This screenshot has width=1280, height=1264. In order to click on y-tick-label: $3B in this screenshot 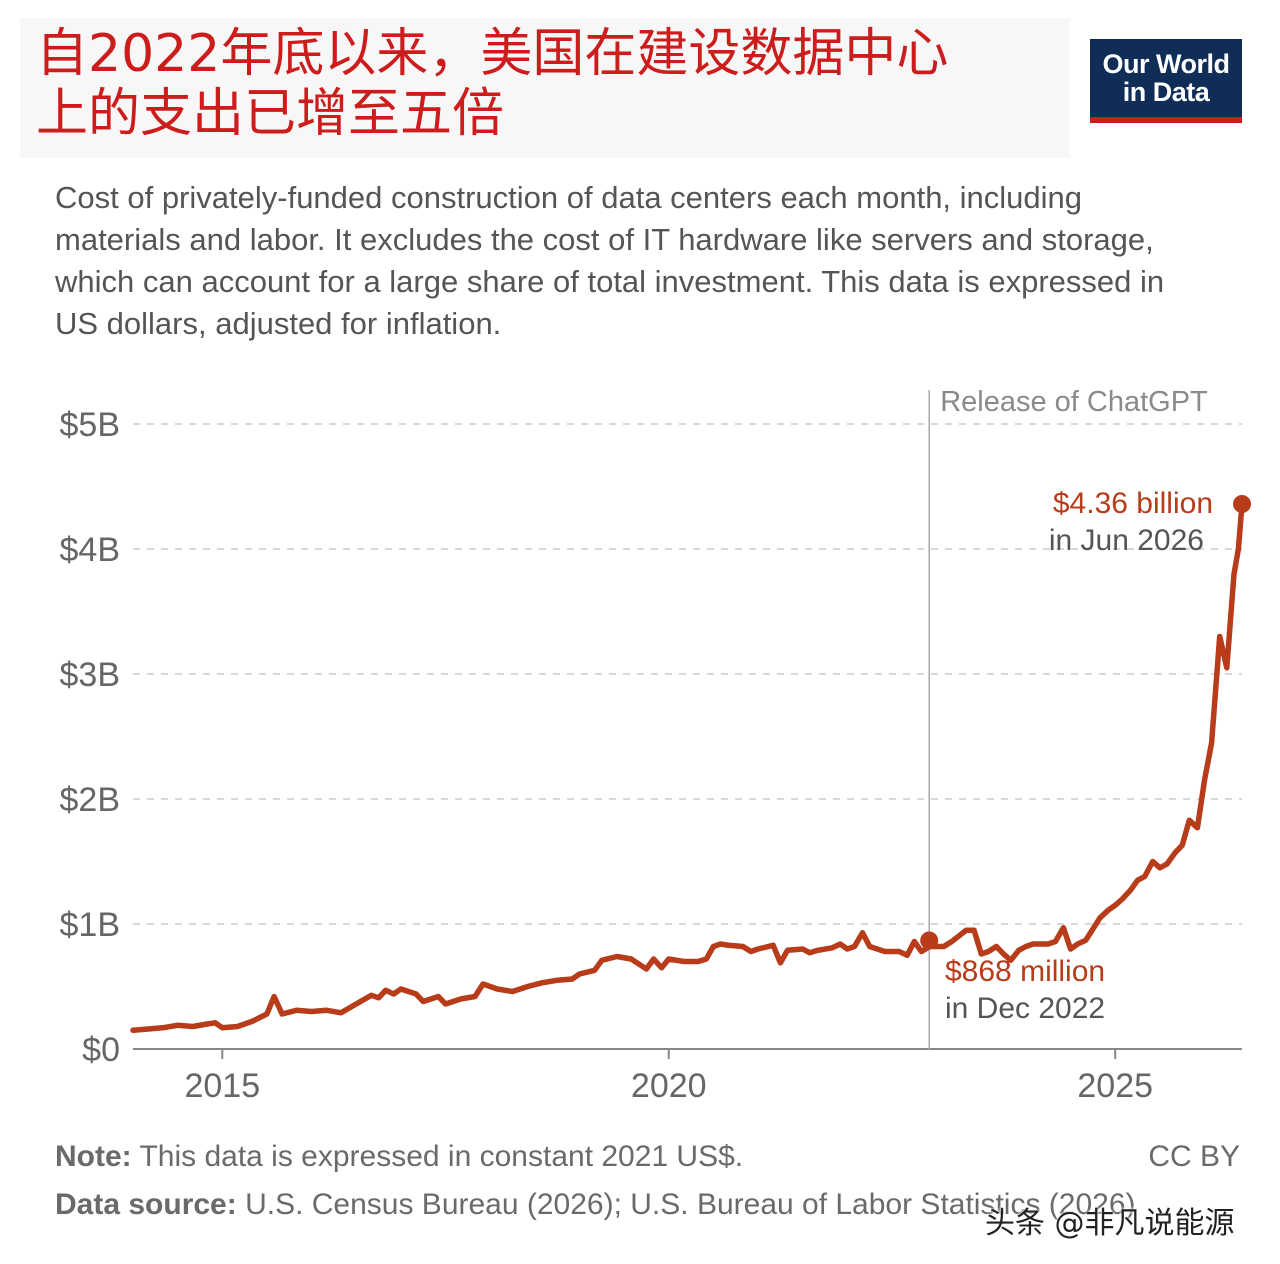, I will do `click(90, 675)`.